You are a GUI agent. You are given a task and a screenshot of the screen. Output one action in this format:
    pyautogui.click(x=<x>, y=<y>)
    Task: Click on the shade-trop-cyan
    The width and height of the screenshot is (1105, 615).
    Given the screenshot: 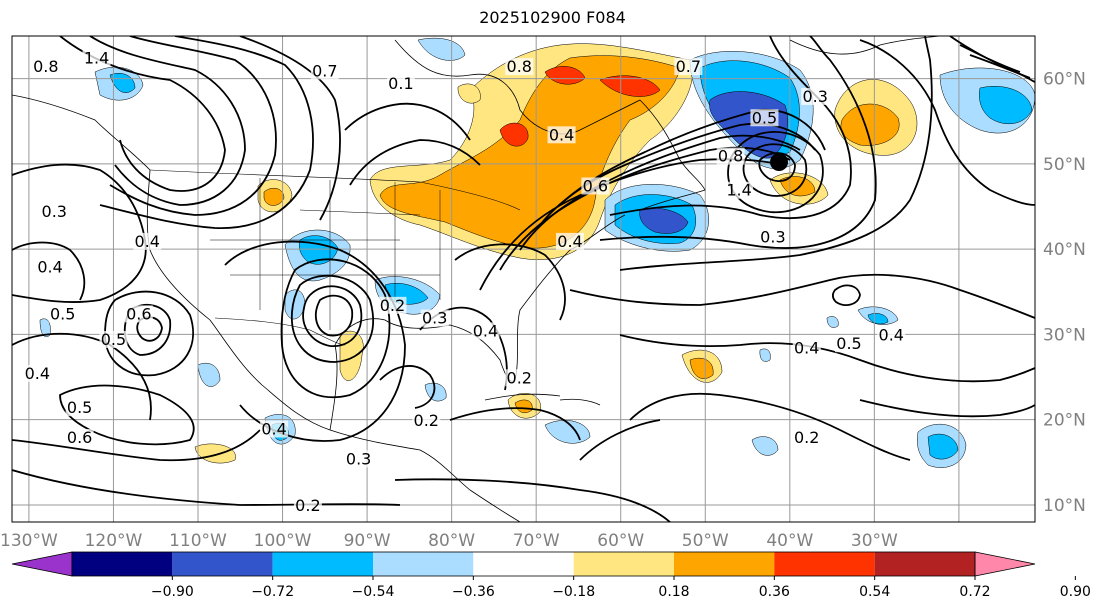 What is the action you would take?
    pyautogui.click(x=943, y=446)
    